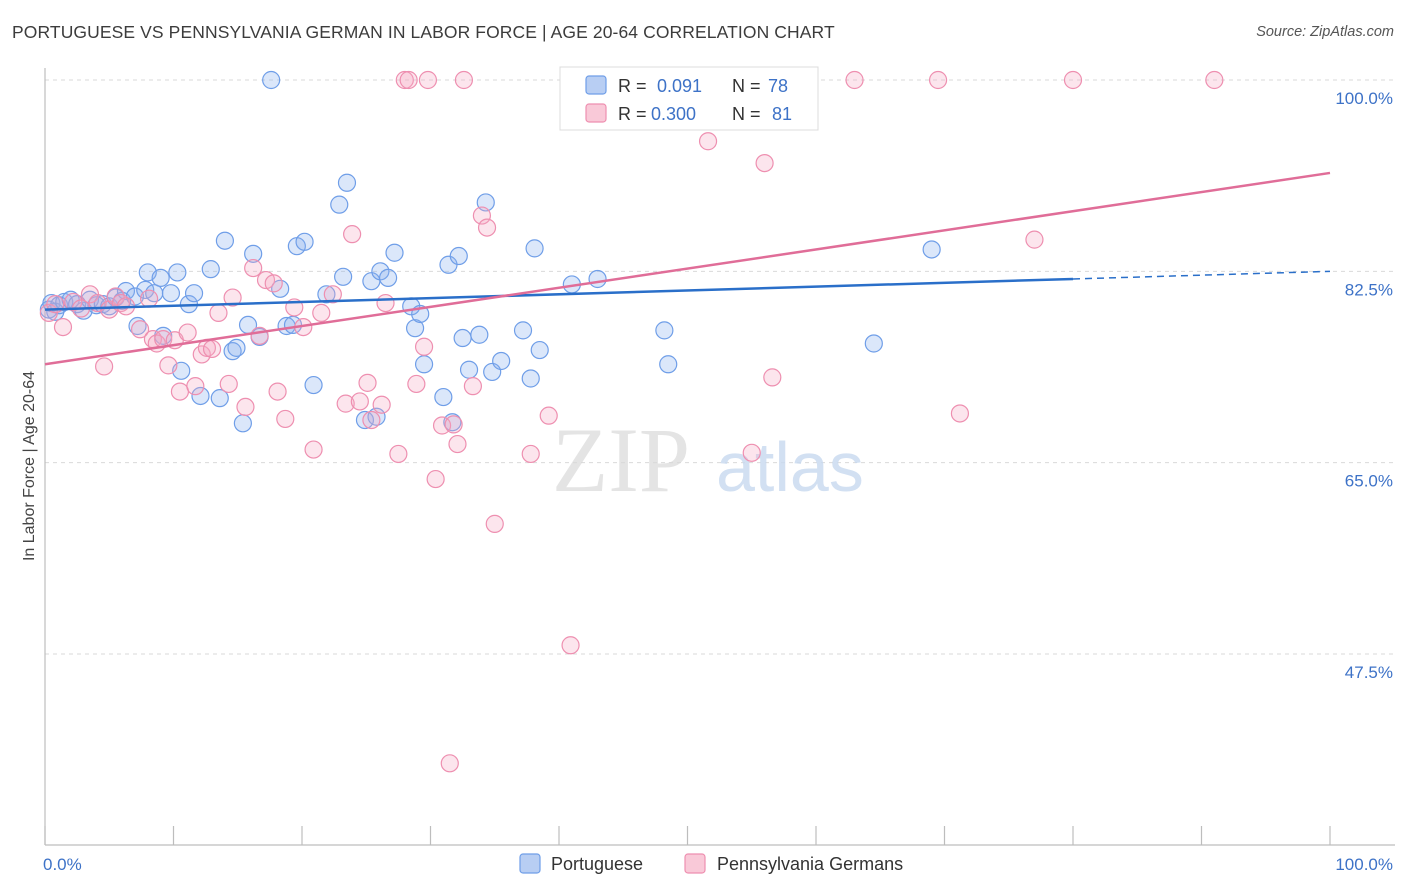 Image resolution: width=1406 pixels, height=892 pixels. Describe the element at coordinates (62, 864) in the screenshot. I see `x-tick-label-0: 0.0%` at that location.